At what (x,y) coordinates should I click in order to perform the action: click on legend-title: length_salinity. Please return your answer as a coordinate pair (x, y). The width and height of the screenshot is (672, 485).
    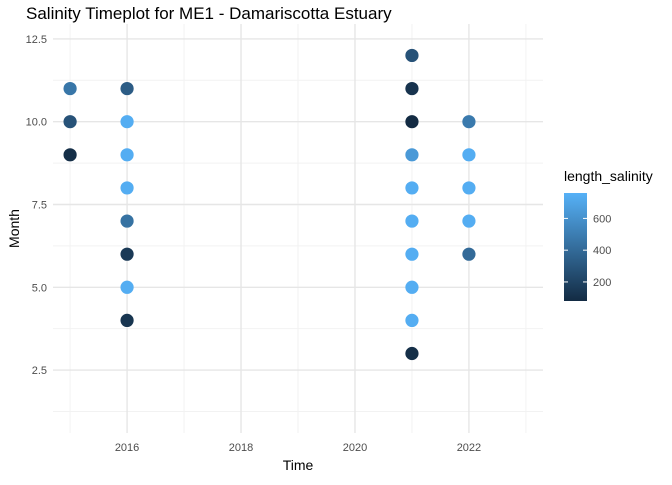
    Looking at the image, I should click on (608, 176).